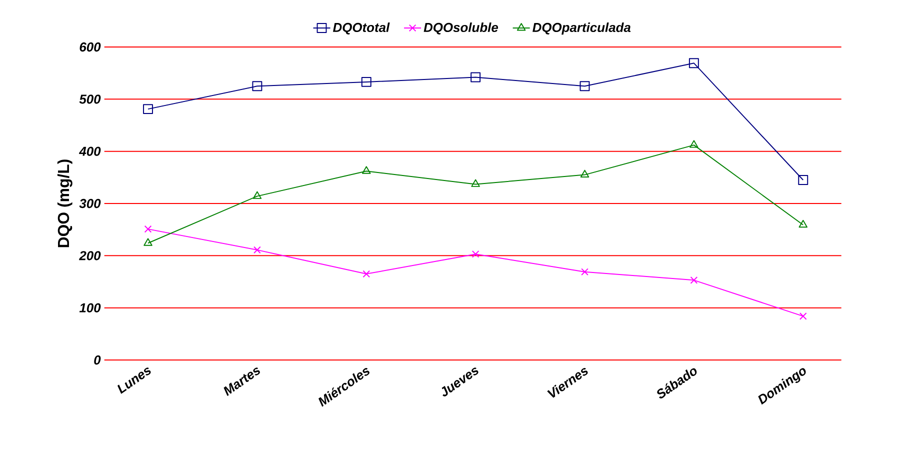 The height and width of the screenshot is (473, 912). What do you see at coordinates (361, 28) in the screenshot?
I see `legend-label: DQOtotal` at bounding box center [361, 28].